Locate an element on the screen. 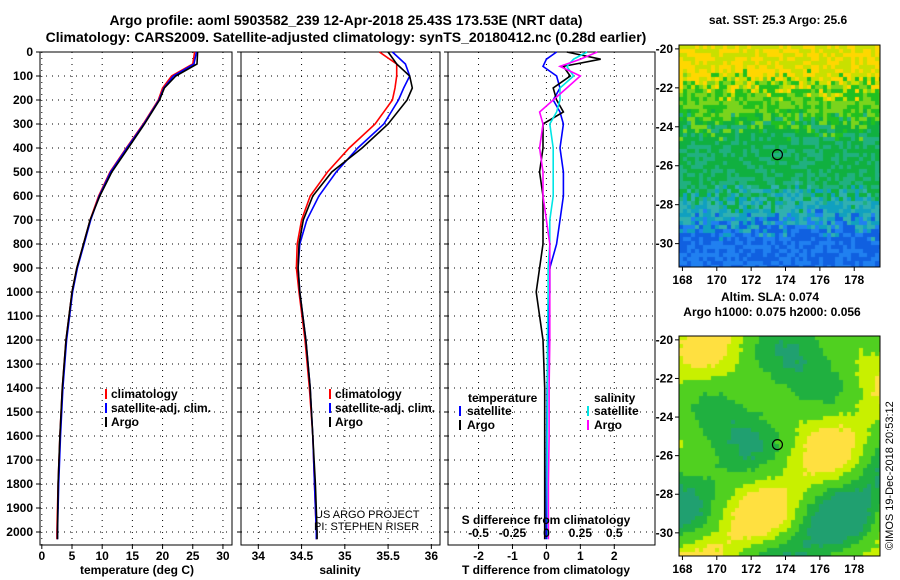  profile-line-s-satellite is located at coordinates (567, 295).